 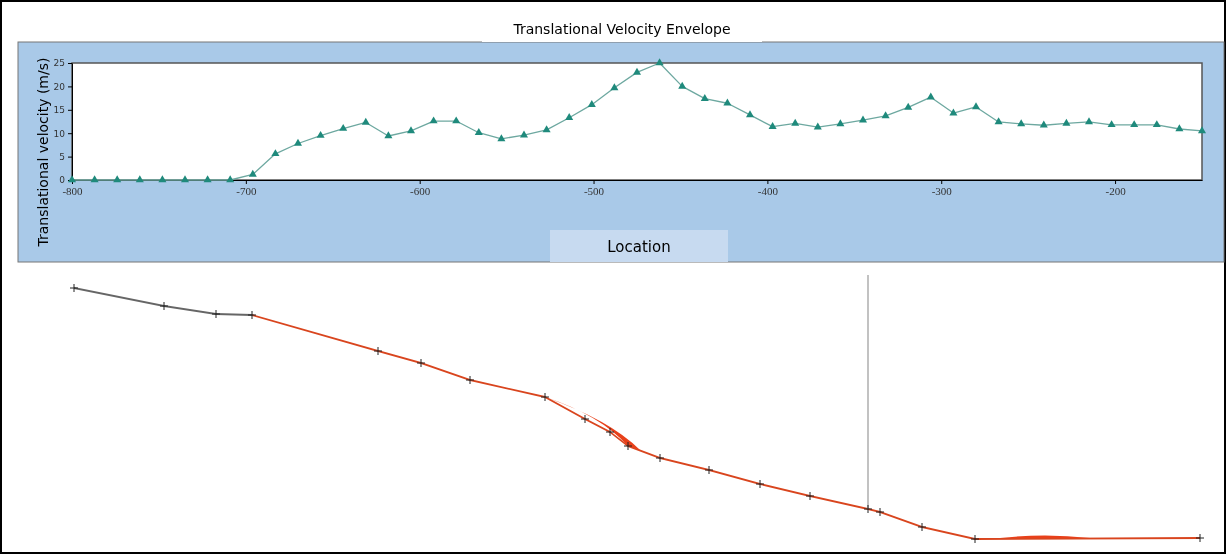 What do you see at coordinates (59, 110) in the screenshot?
I see `y-tick-label: 15` at bounding box center [59, 110].